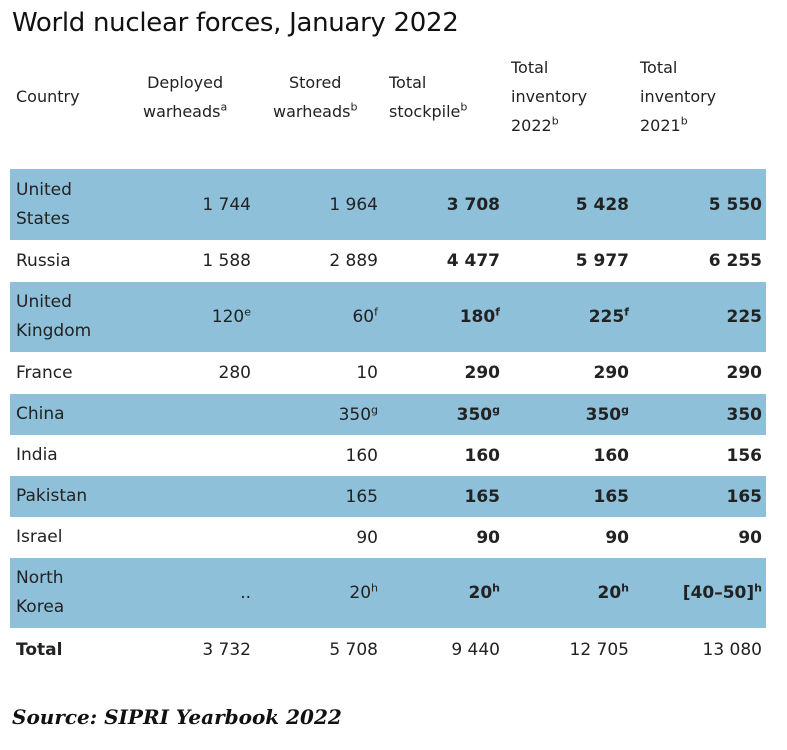  Describe the element at coordinates (611, 373) in the screenshot. I see `inventory-2022-cell: 290` at that location.